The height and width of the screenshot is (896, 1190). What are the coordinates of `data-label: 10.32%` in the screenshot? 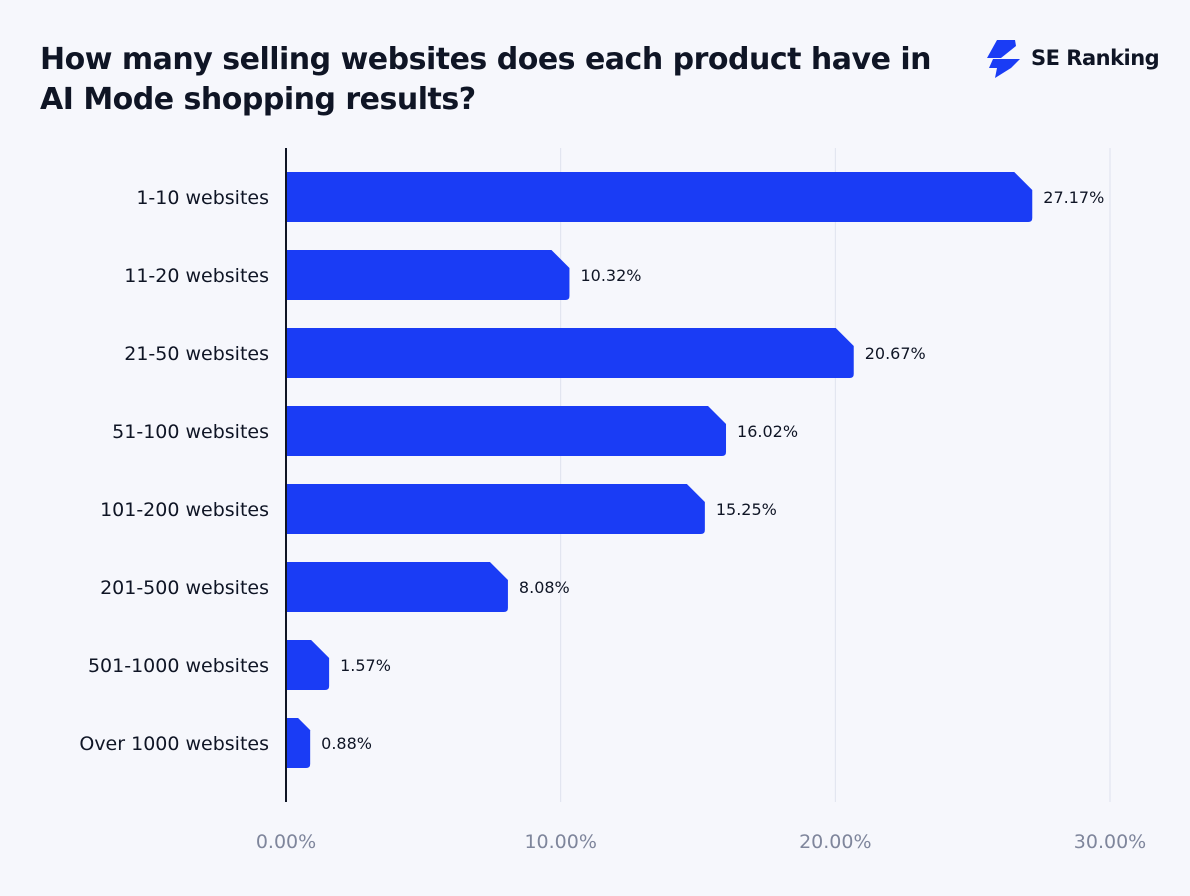 It's located at (610, 275).